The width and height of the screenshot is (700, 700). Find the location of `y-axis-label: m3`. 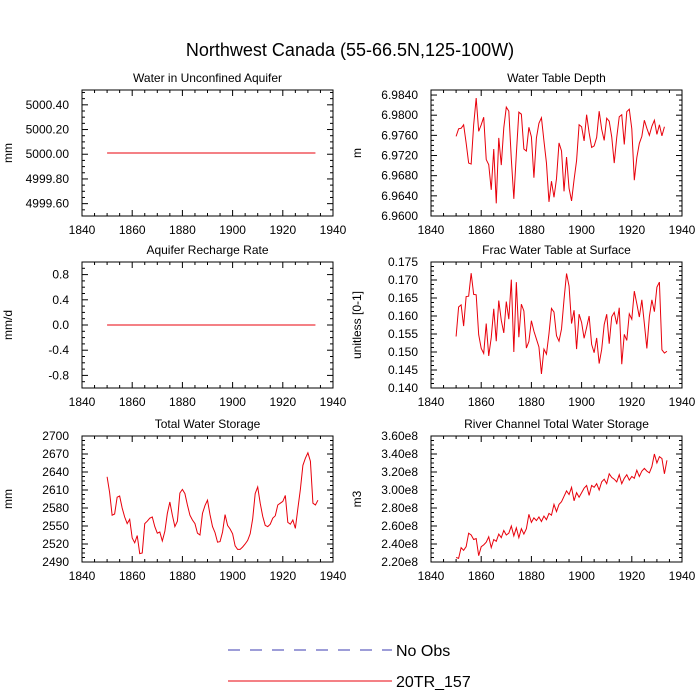

y-axis-label: m3 is located at coordinates (357, 498).